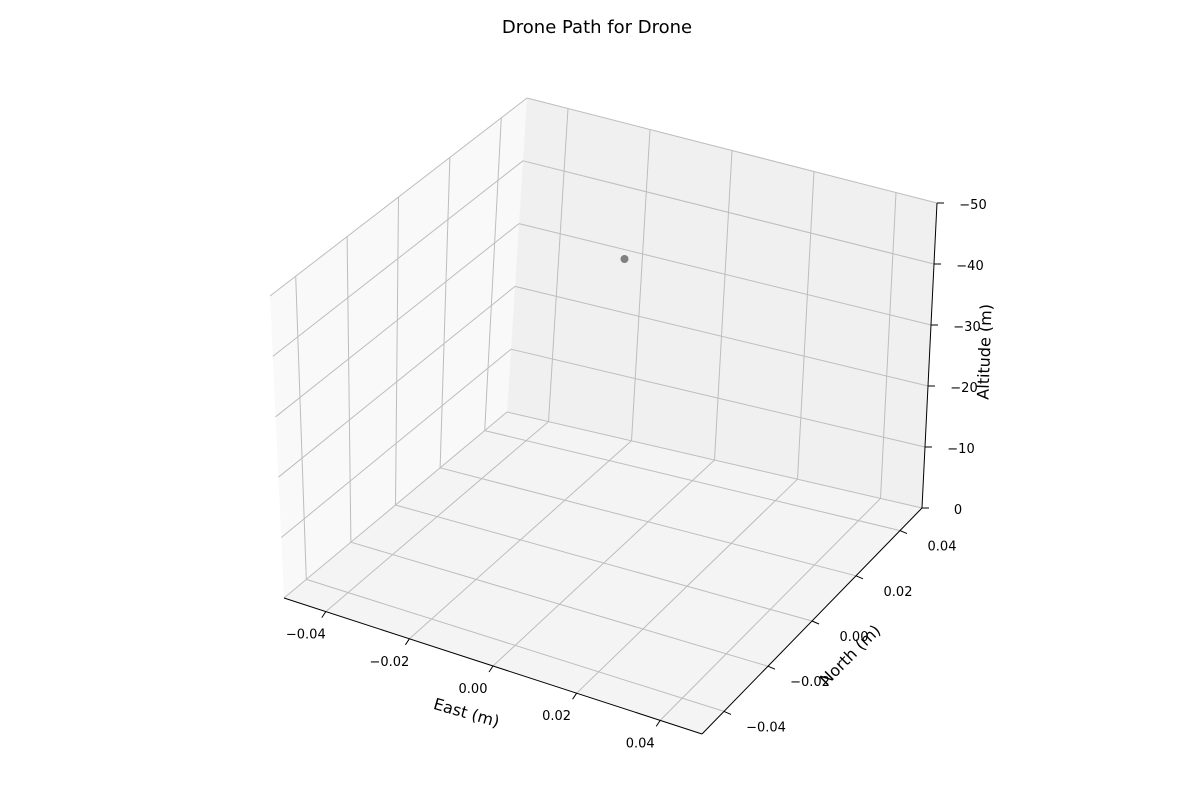 This screenshot has width=1200, height=800. I want to click on east-tick-label: 0.04, so click(640, 743).